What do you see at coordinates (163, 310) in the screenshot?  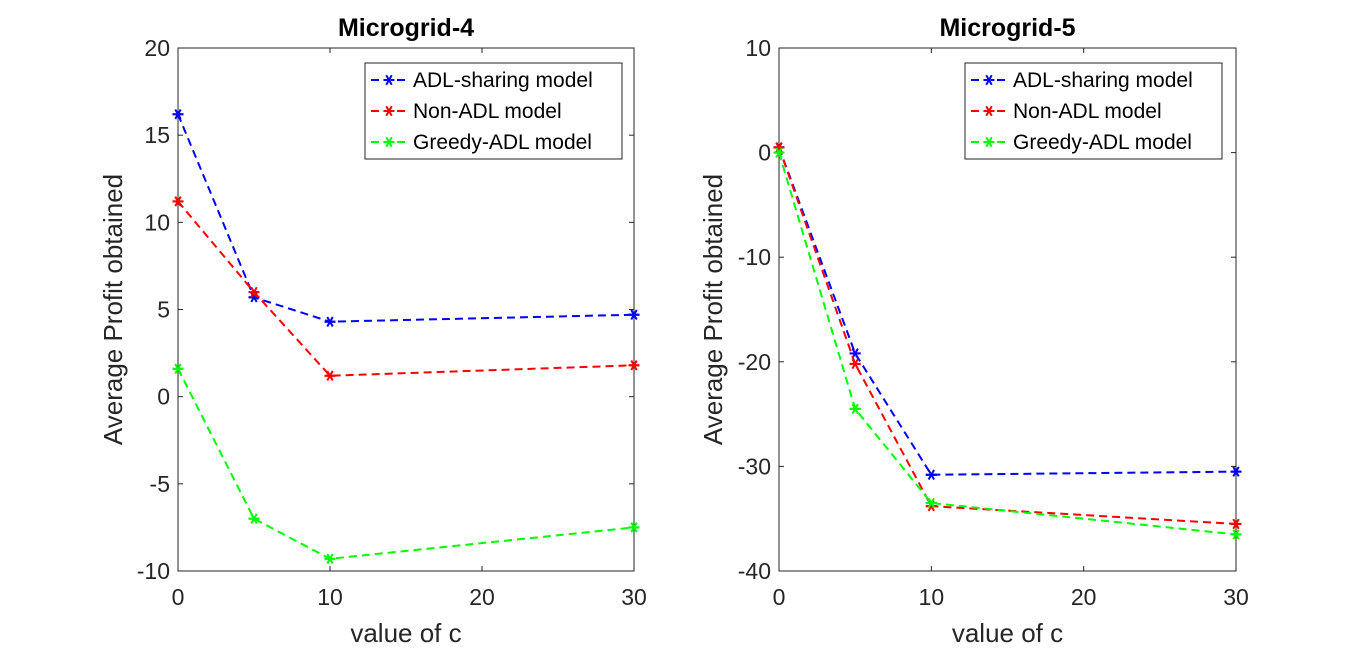 I see `y-tick-label: 5` at bounding box center [163, 310].